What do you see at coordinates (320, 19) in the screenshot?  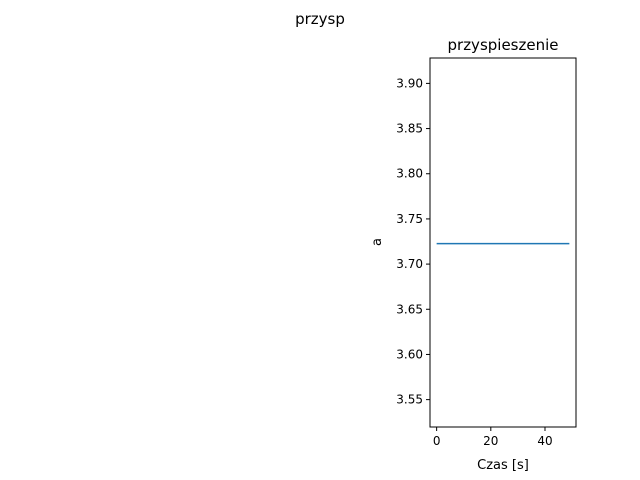 I see `figure-suptitle: przysp` at bounding box center [320, 19].